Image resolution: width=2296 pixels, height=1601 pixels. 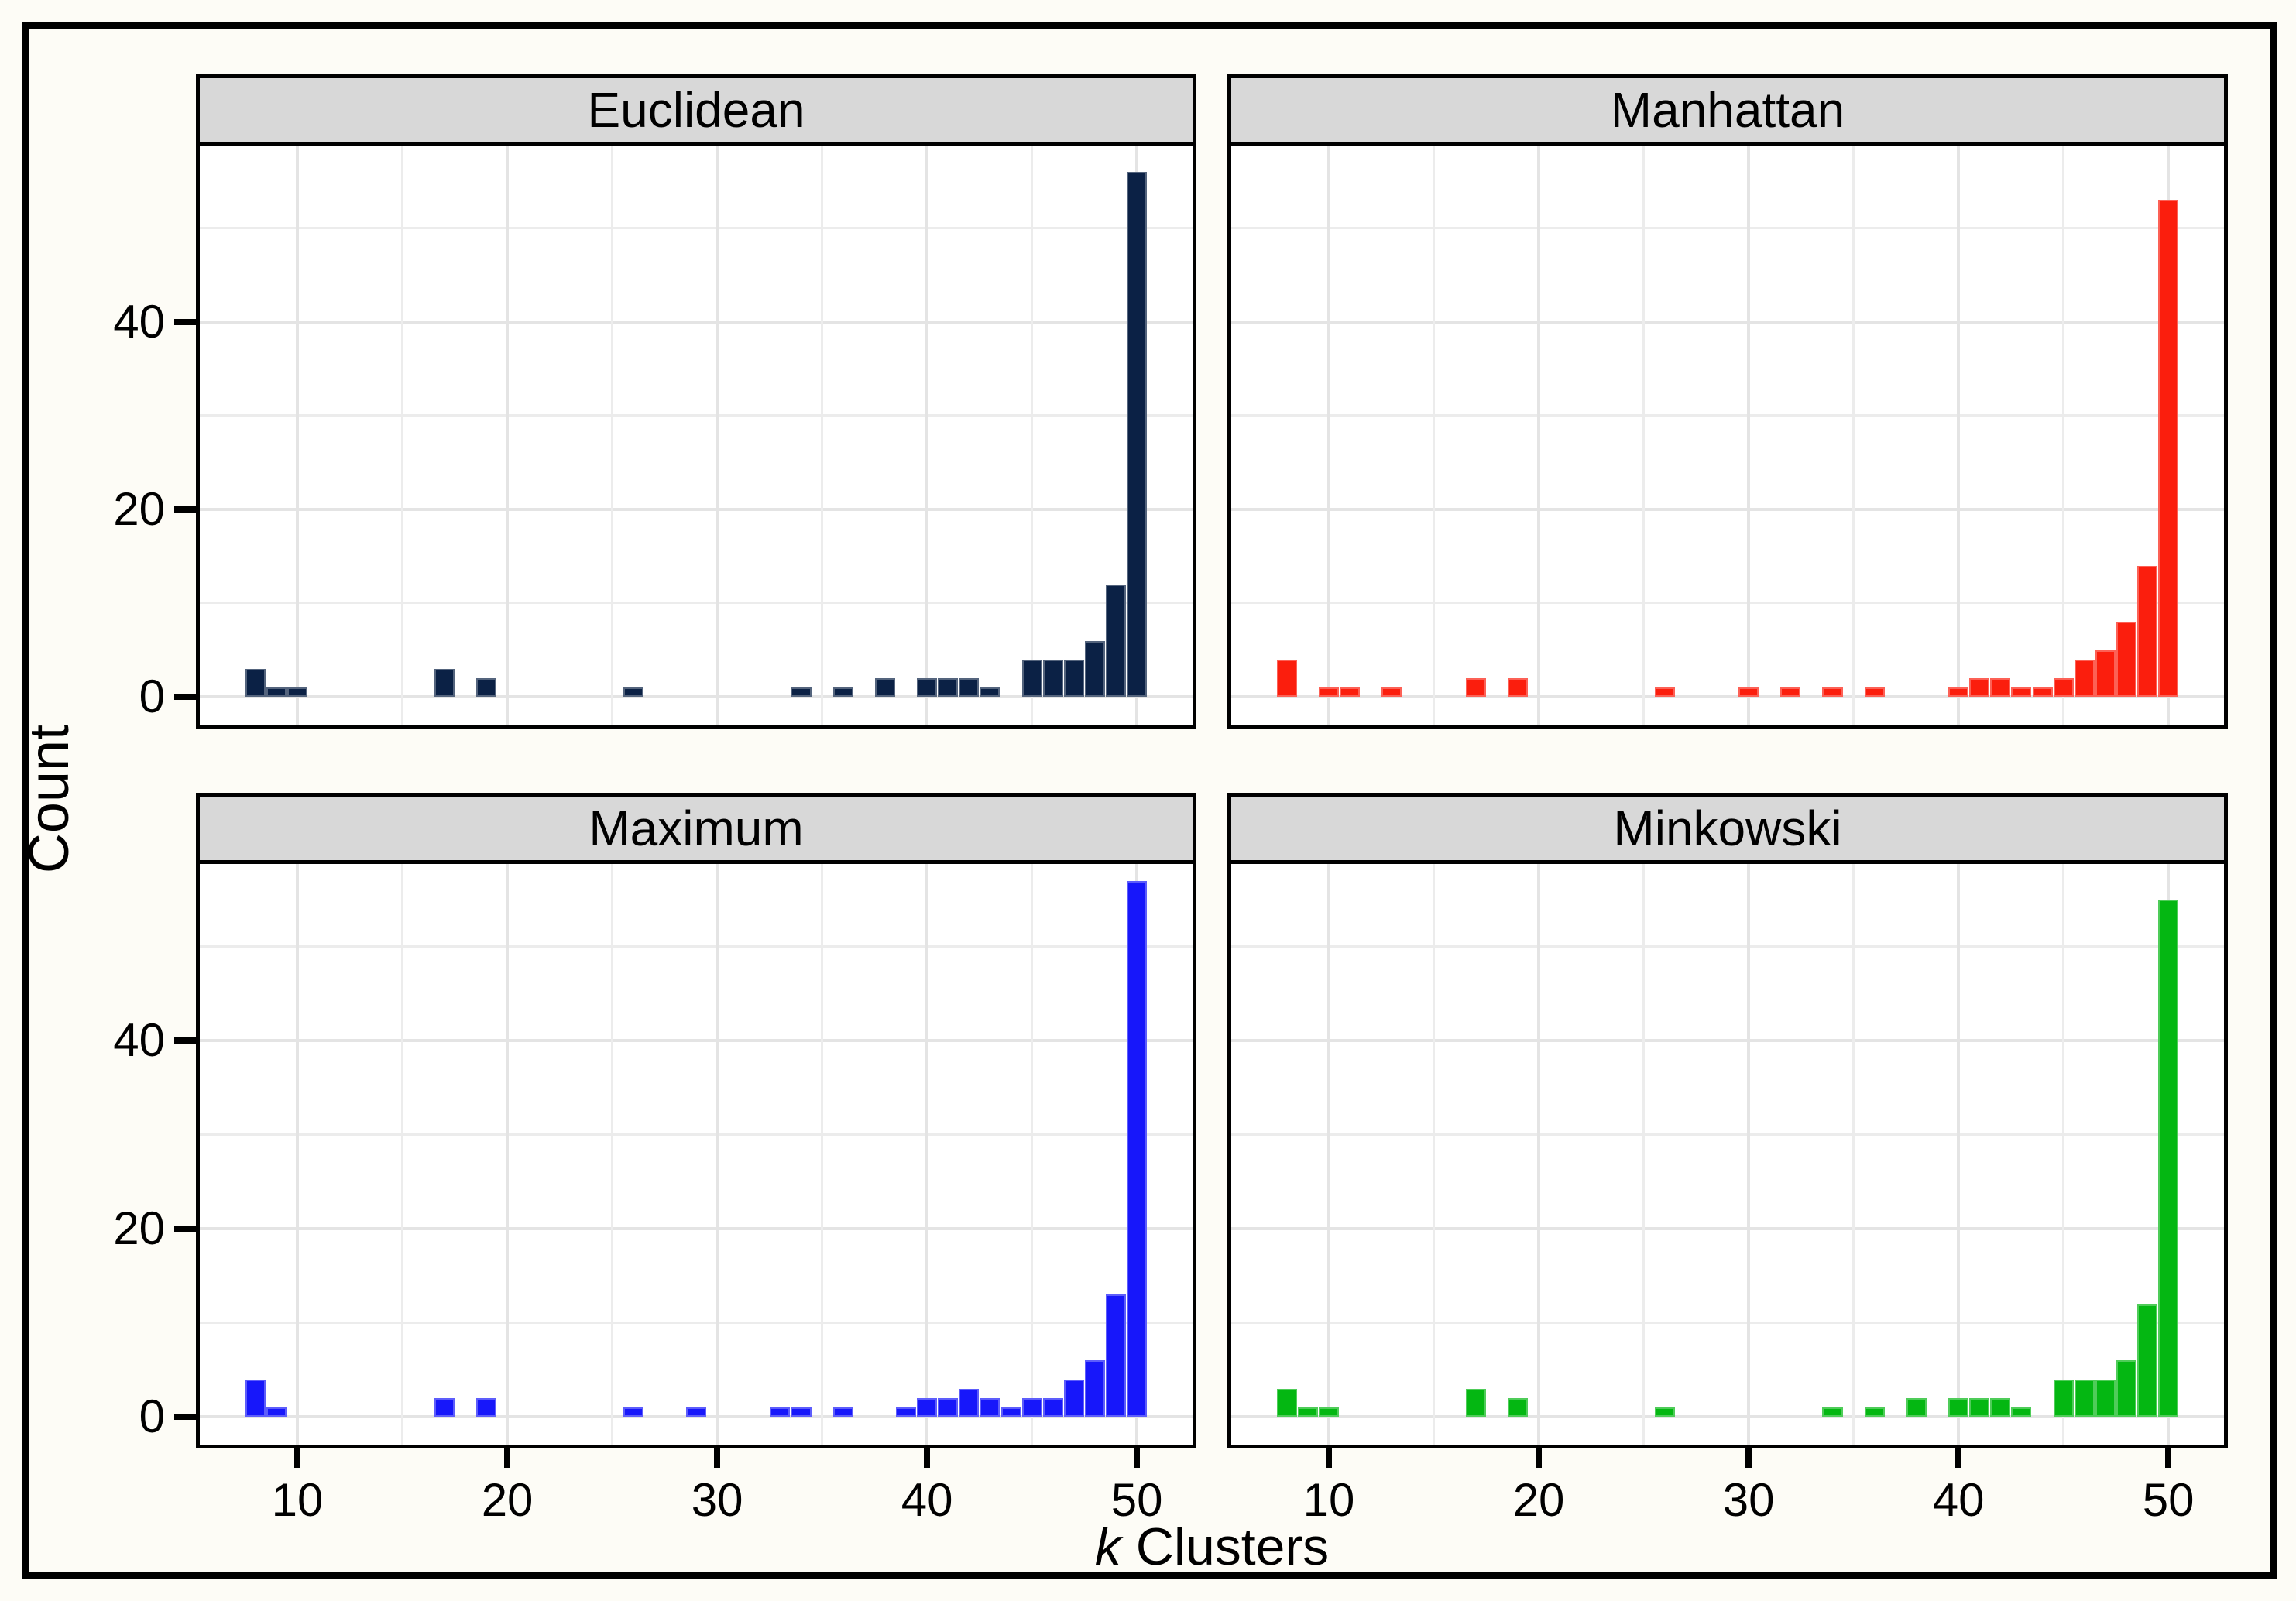 What do you see at coordinates (50, 799) in the screenshot?
I see `y-axis-title: Count` at bounding box center [50, 799].